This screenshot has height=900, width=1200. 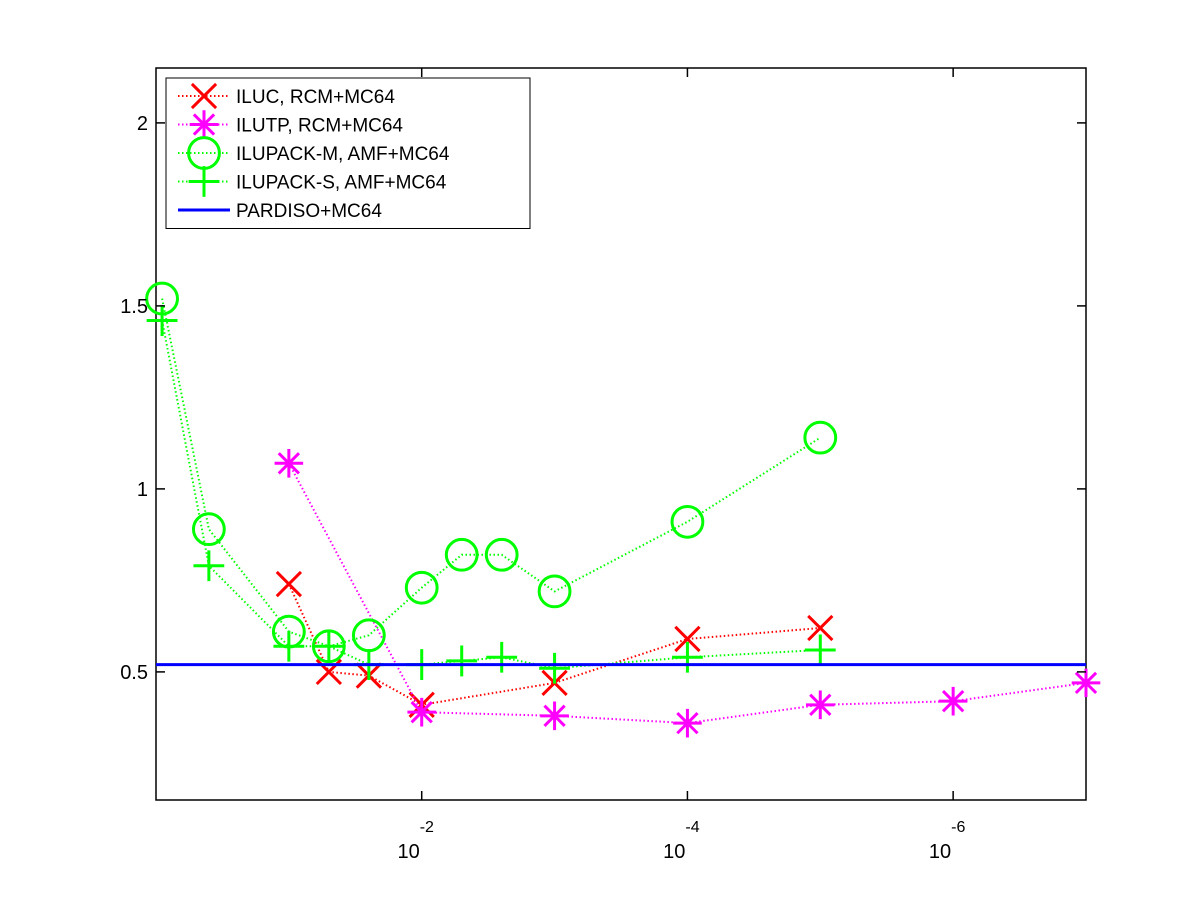 What do you see at coordinates (341, 183) in the screenshot?
I see `legend-label: ILUPACK-S, AMF+MC64` at bounding box center [341, 183].